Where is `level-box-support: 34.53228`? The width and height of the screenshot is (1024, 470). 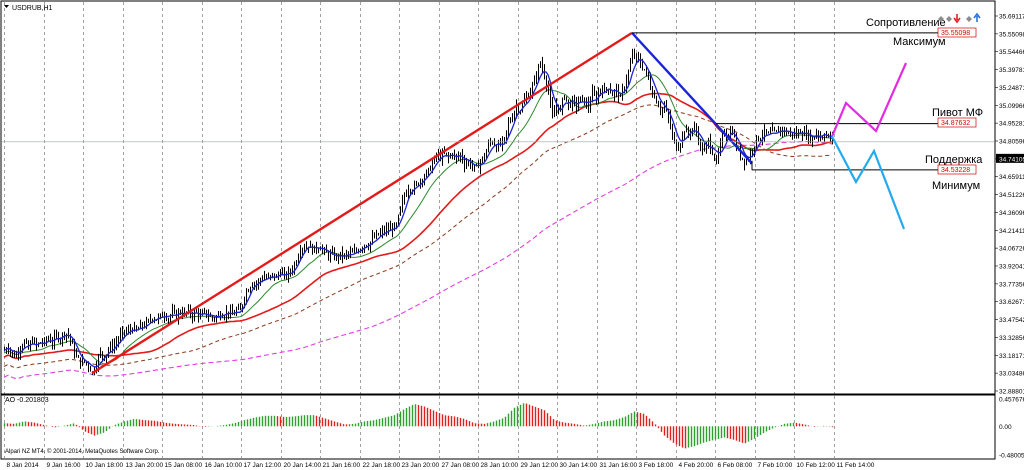
level-box-support: 34.53228 is located at coordinates (957, 169).